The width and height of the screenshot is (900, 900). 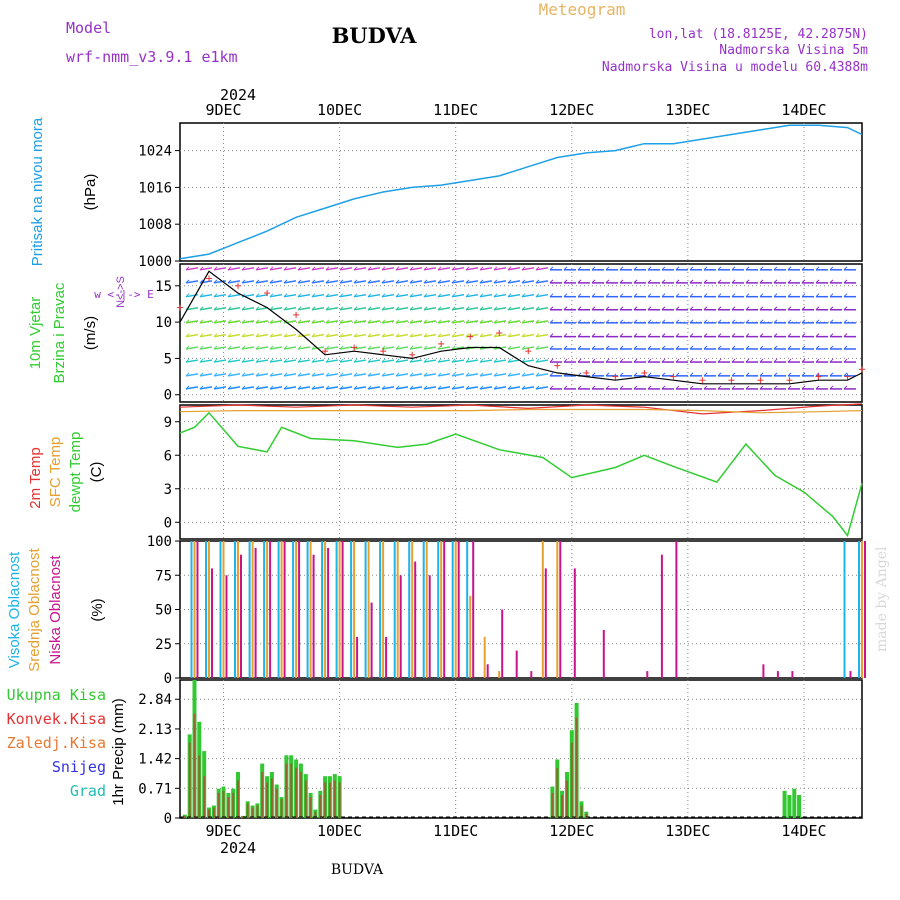 I want to click on y-tick-label: 0, so click(x=168, y=819).